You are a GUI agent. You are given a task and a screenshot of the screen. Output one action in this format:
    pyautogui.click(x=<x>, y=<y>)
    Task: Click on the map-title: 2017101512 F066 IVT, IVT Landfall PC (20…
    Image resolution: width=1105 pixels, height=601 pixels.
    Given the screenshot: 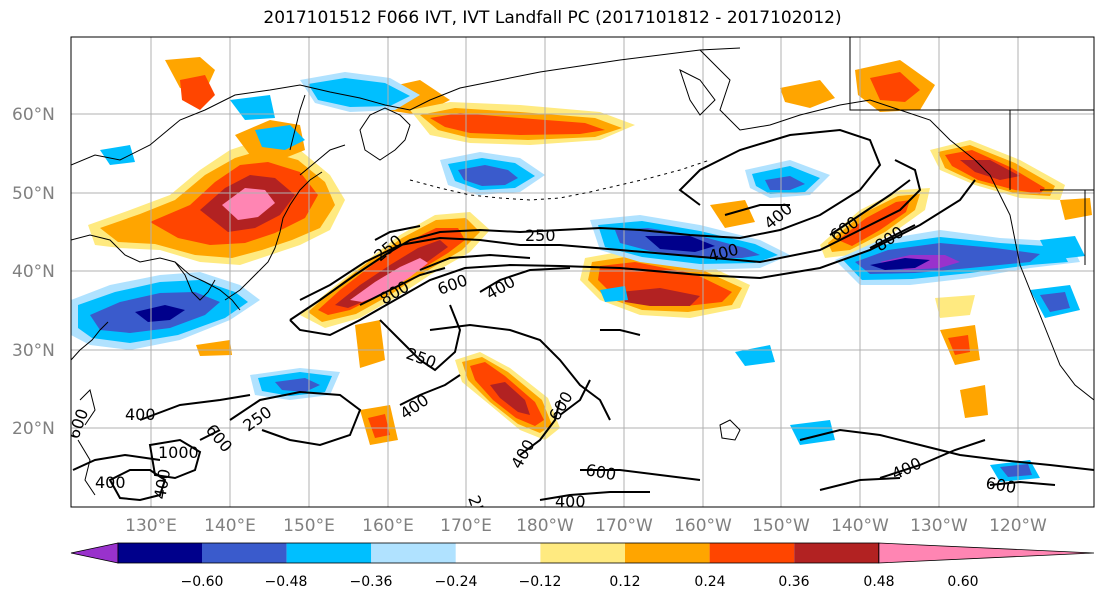 What is the action you would take?
    pyautogui.click(x=552, y=18)
    